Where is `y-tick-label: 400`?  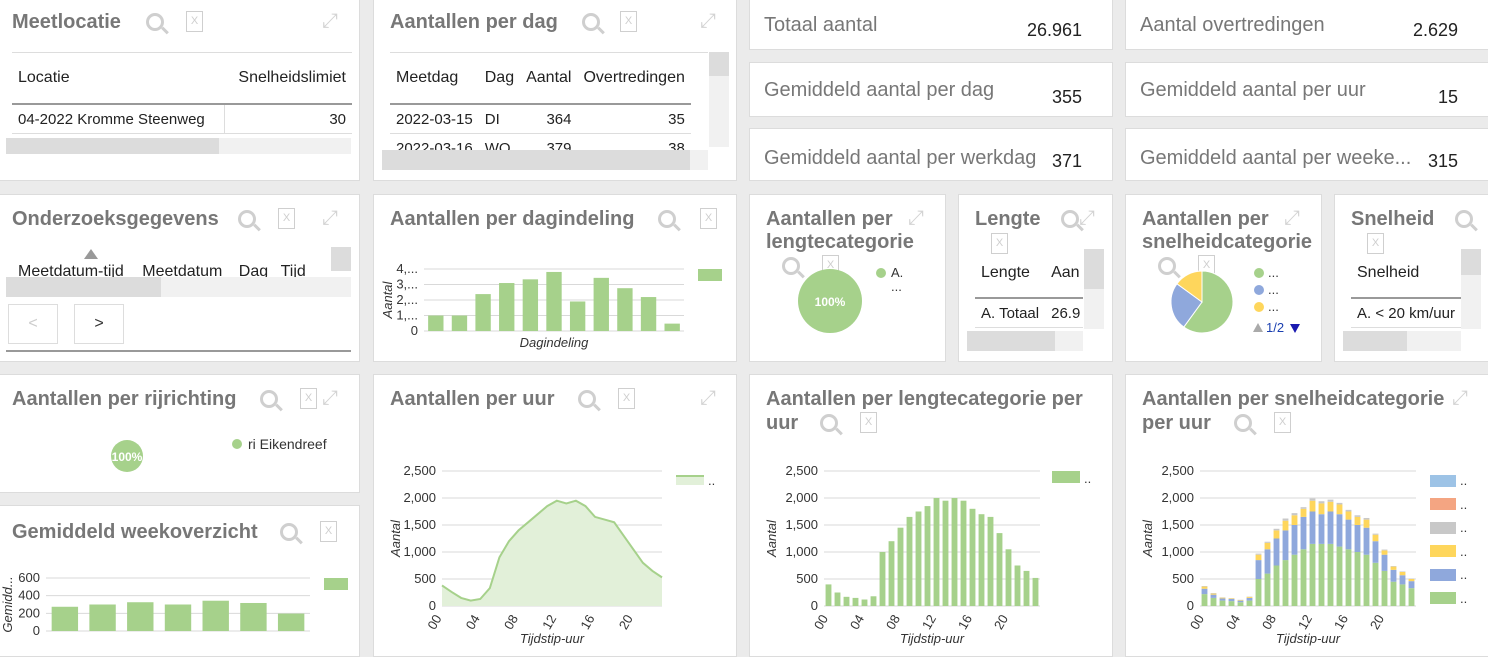
y-tick-label: 400 is located at coordinates (29, 595).